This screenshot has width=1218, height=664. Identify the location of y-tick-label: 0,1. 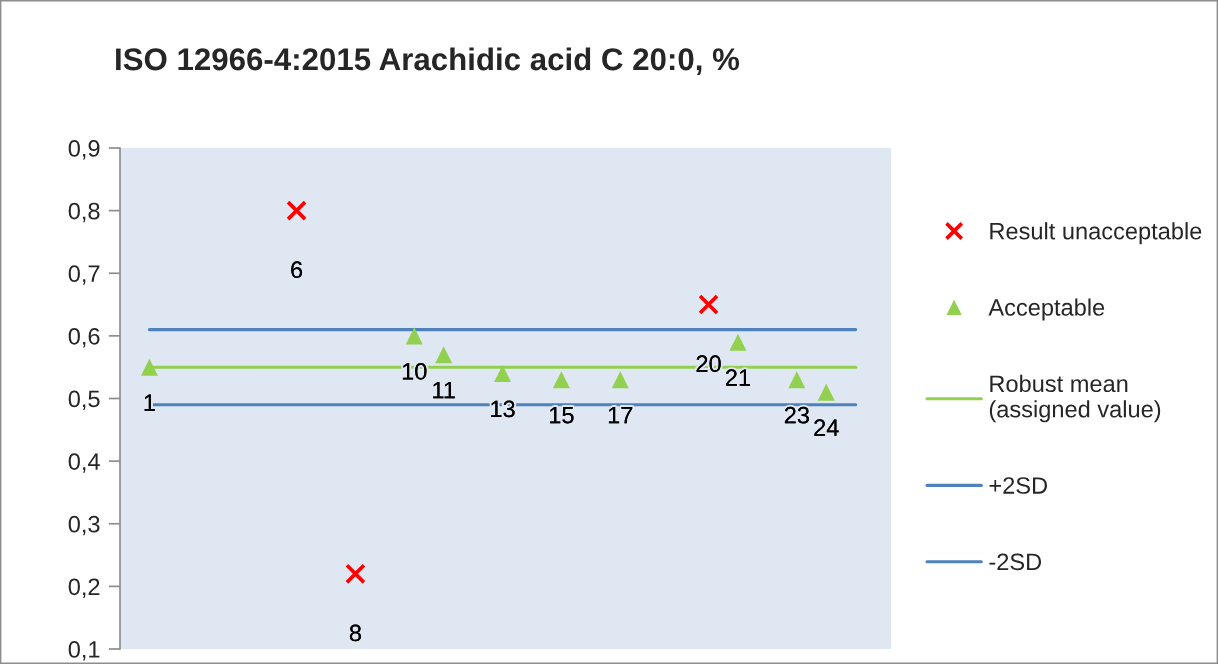
(84, 651).